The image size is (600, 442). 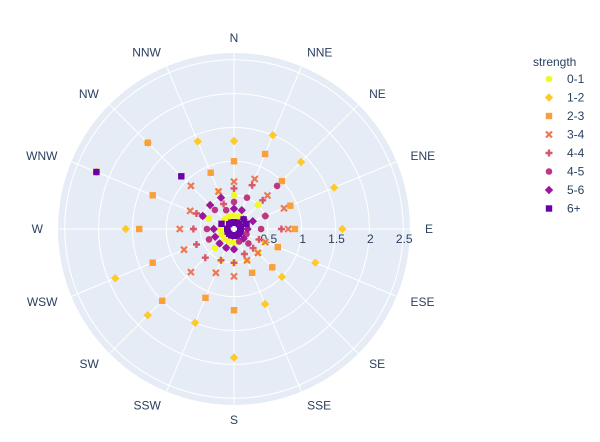 I want to click on direction-label-nw: NW, so click(x=89, y=94).